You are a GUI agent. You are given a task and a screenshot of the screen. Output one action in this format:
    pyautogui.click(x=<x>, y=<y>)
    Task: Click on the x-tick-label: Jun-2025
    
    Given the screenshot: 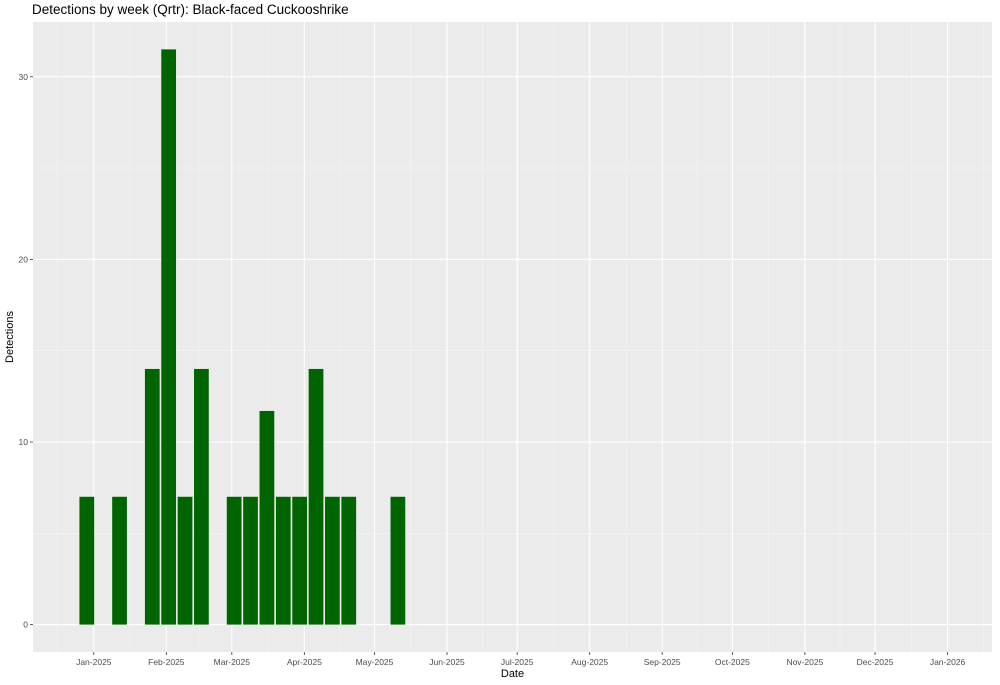 What is the action you would take?
    pyautogui.click(x=447, y=662)
    